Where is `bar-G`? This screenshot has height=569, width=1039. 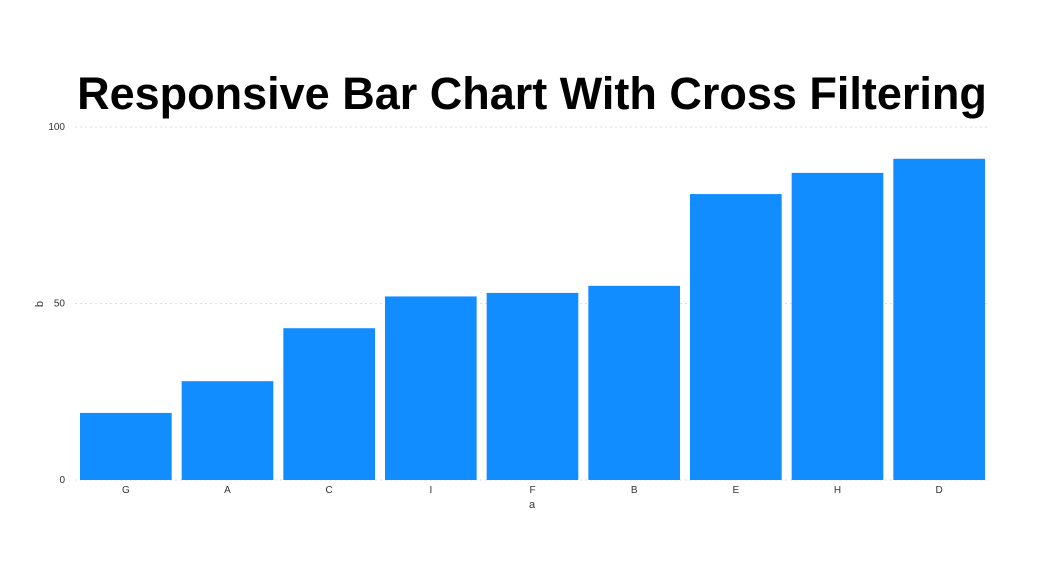 bar-G is located at coordinates (126, 446).